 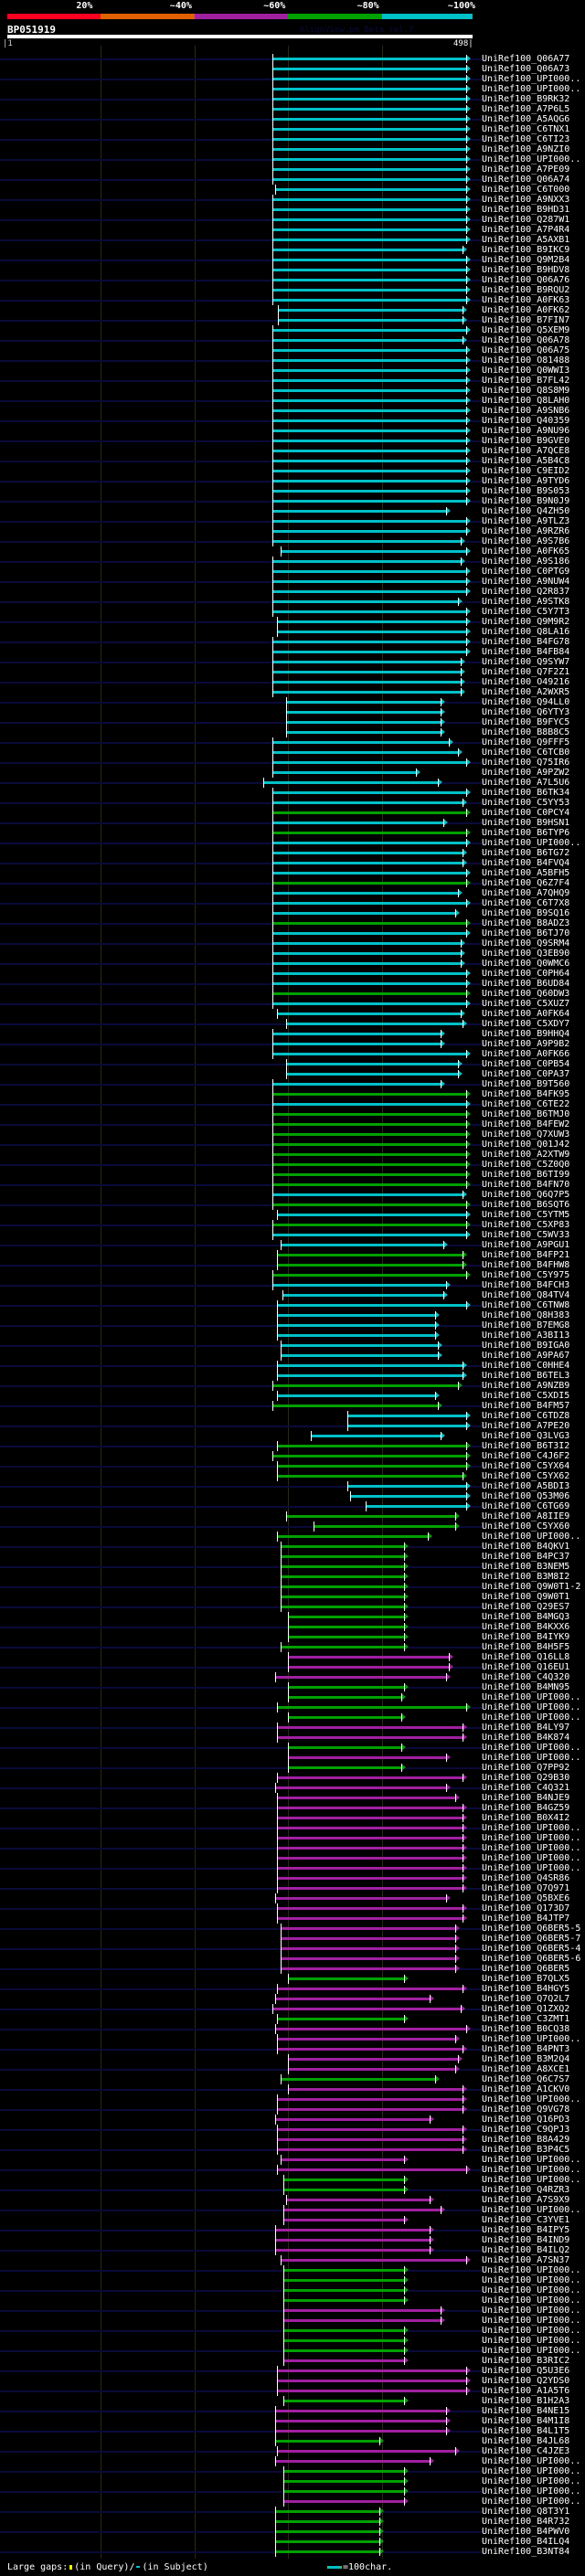 I want to click on alignment-row: UniRef100_B4IYK9, so click(x=293, y=1637).